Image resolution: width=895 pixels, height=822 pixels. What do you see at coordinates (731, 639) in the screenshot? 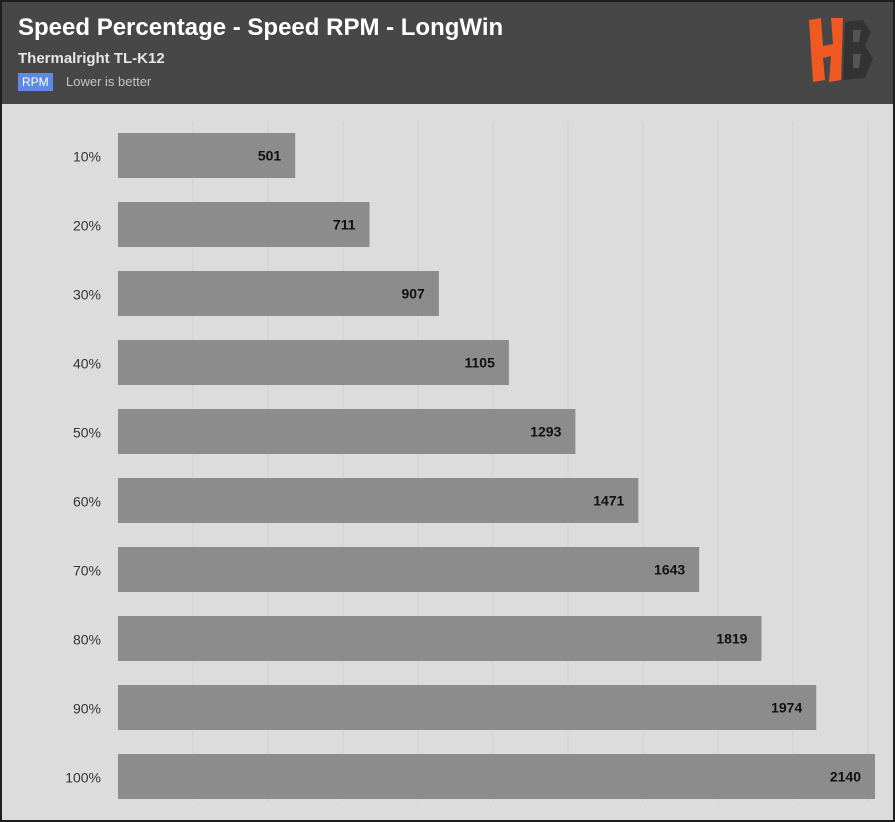
I see `bar-value-label: 1819` at bounding box center [731, 639].